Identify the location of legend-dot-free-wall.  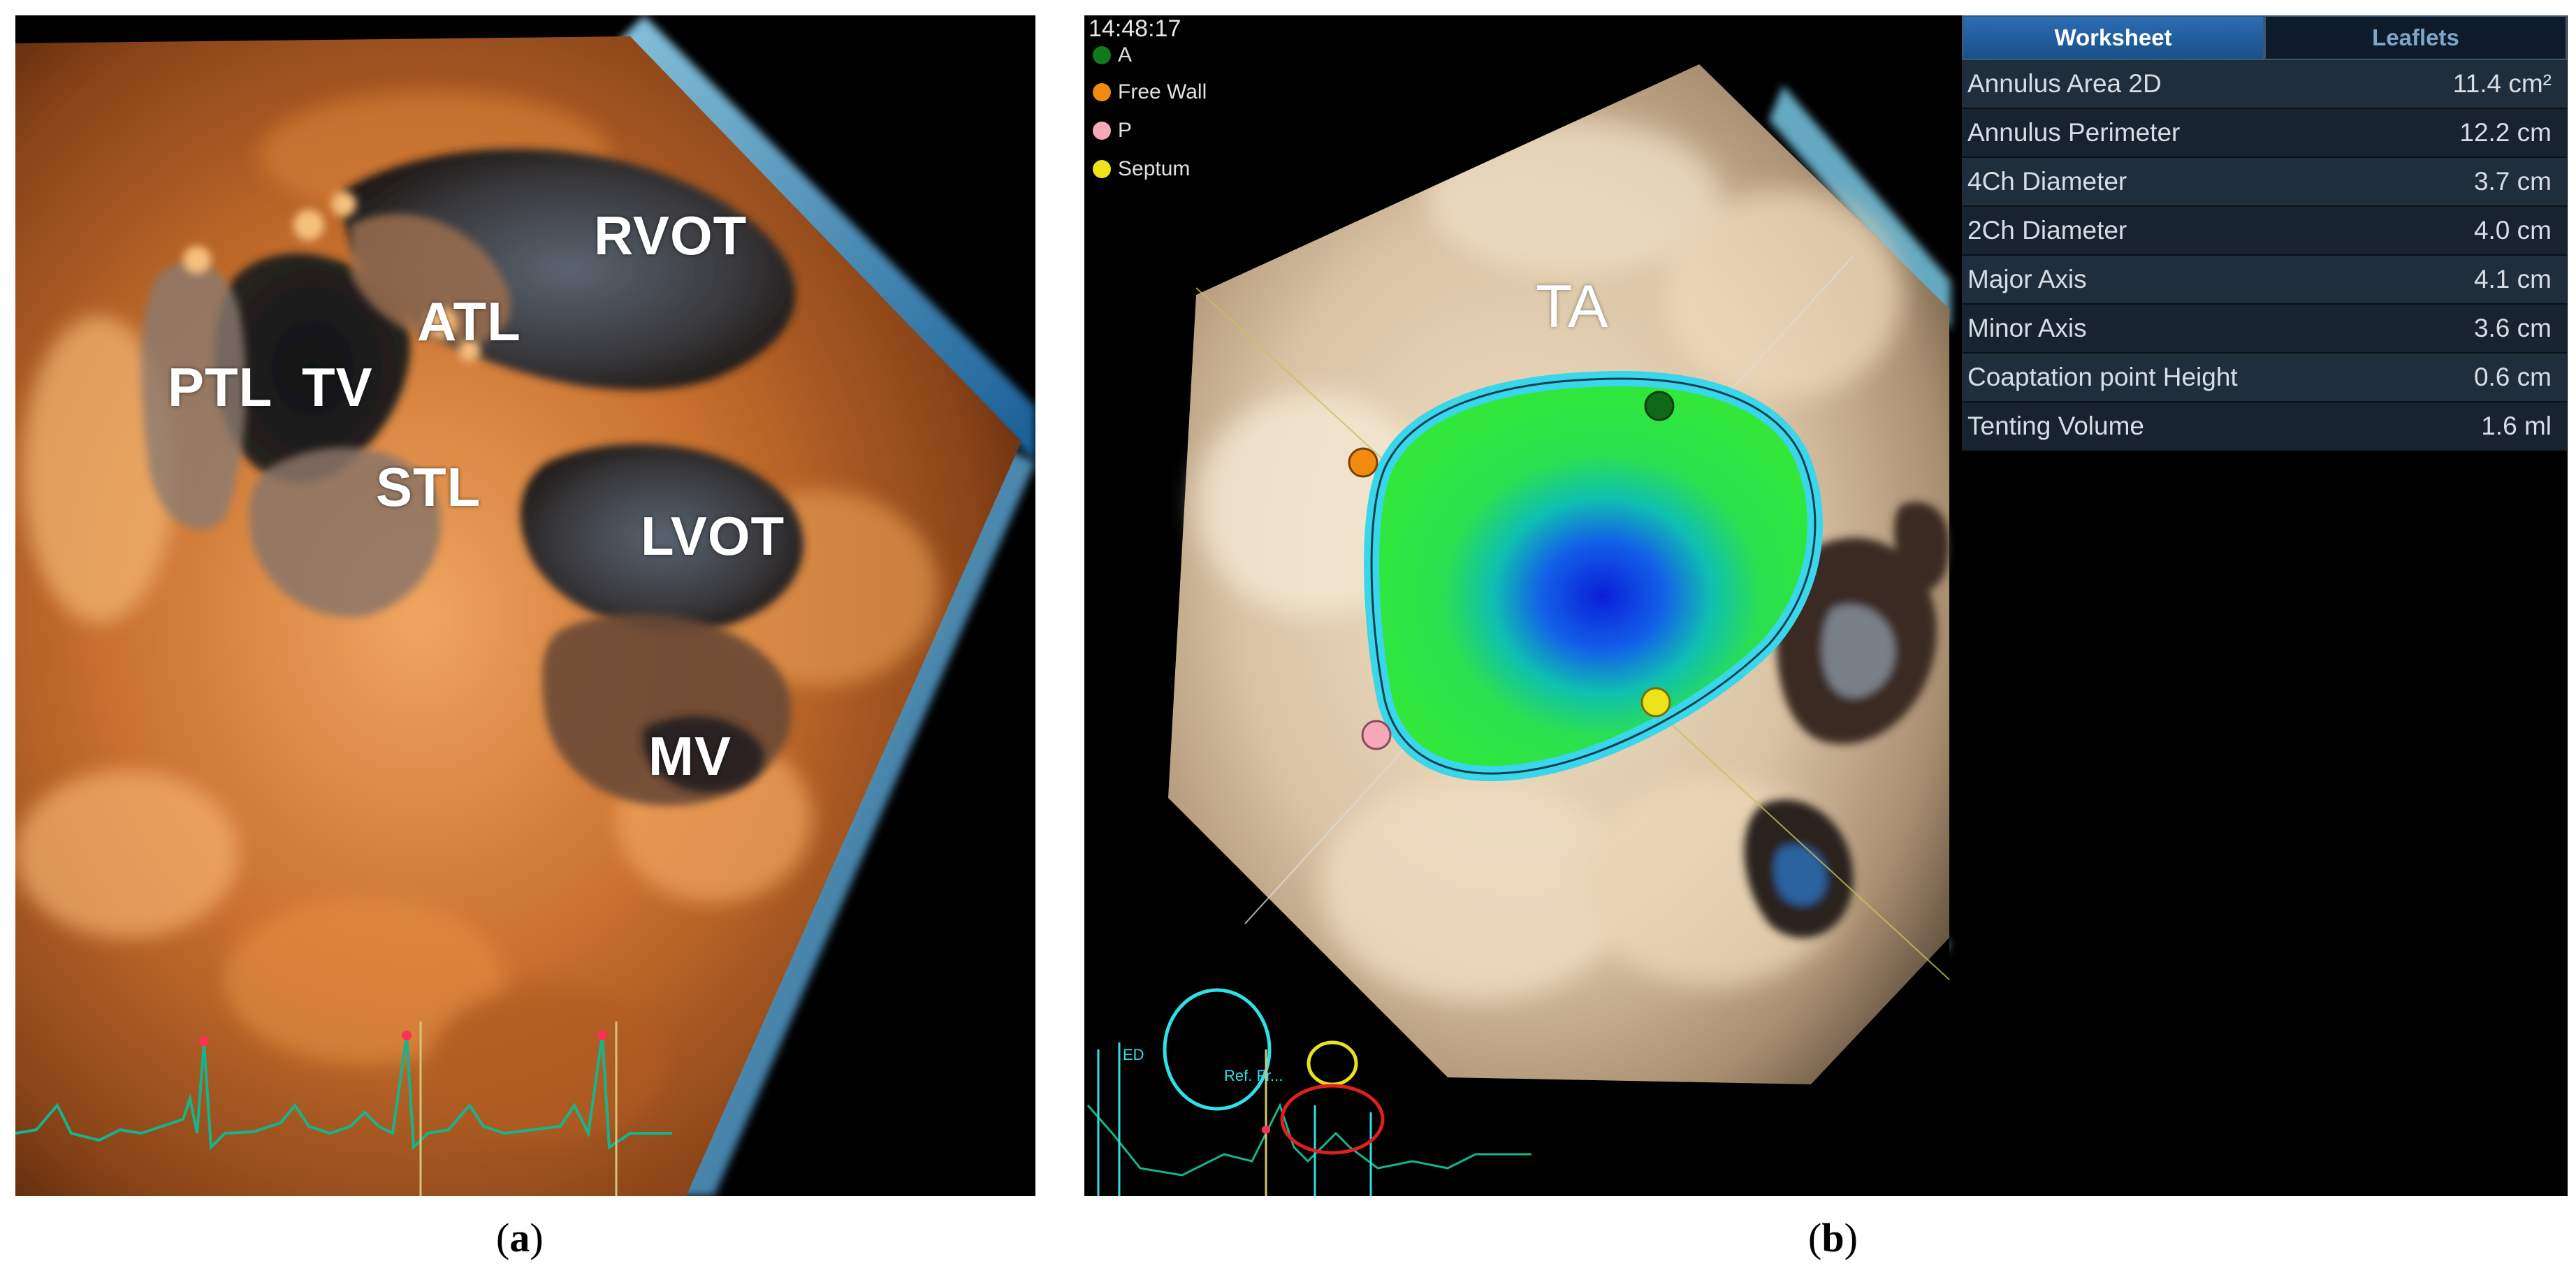
(1102, 92).